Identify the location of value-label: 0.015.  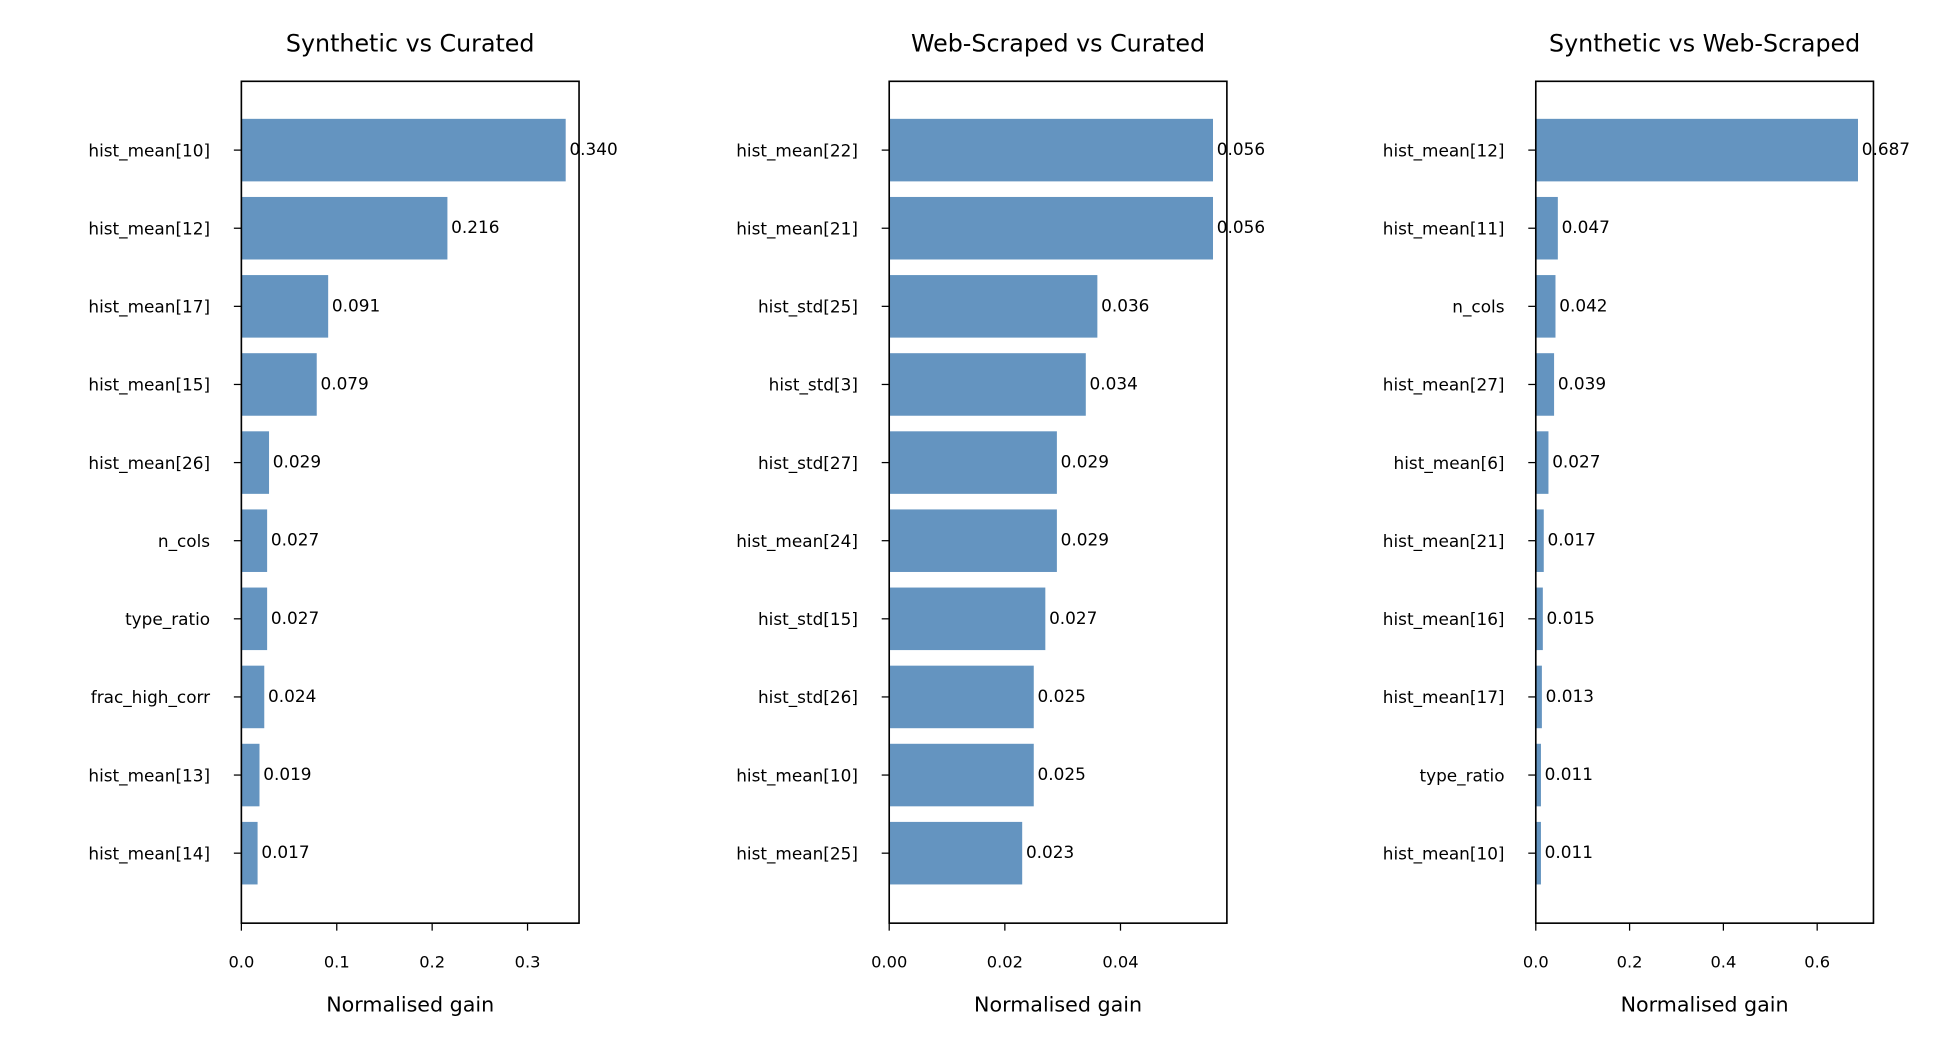
(1571, 618).